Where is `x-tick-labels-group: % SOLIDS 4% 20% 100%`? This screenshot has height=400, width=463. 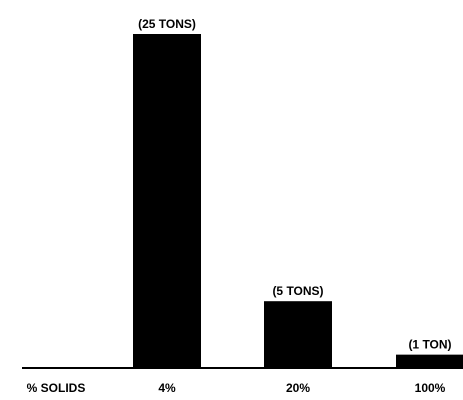 x-tick-labels-group: % SOLIDS 4% 20% 100% is located at coordinates (236, 388).